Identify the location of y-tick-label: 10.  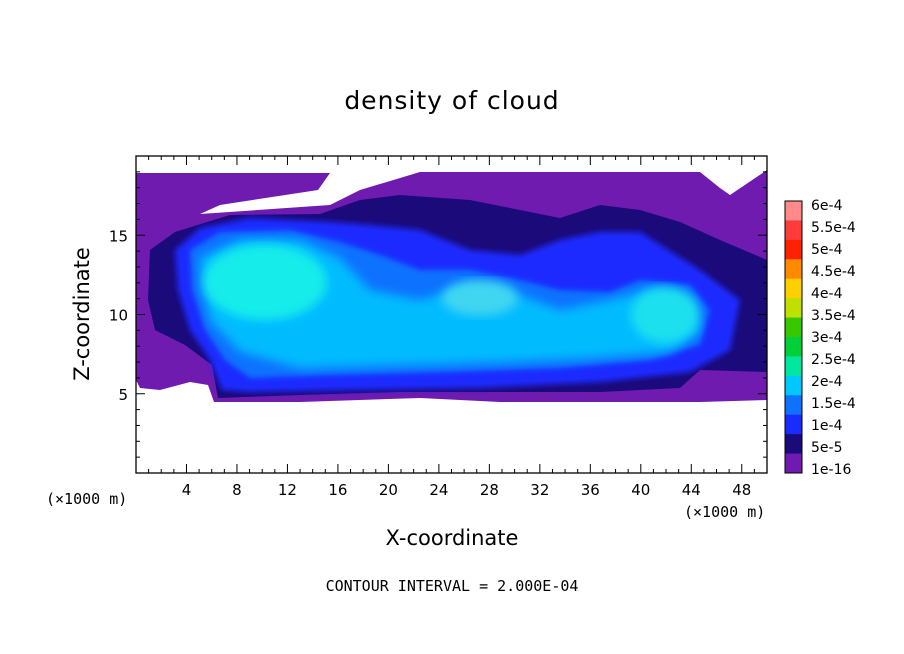
(118, 316).